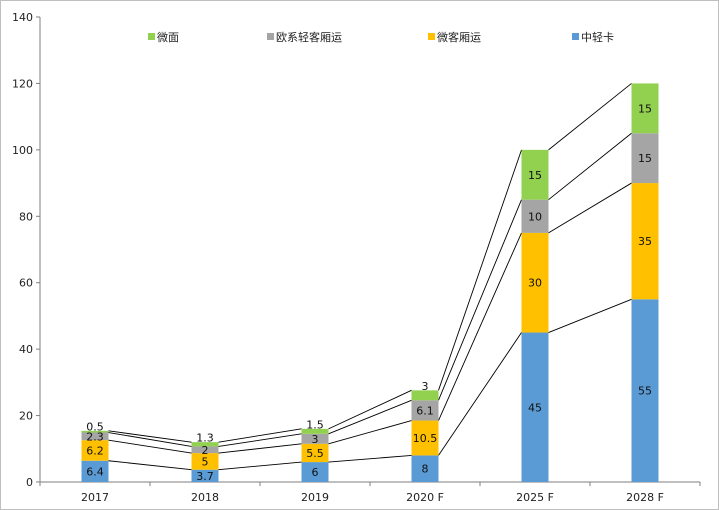  I want to click on data-label: 3.7, so click(205, 476).